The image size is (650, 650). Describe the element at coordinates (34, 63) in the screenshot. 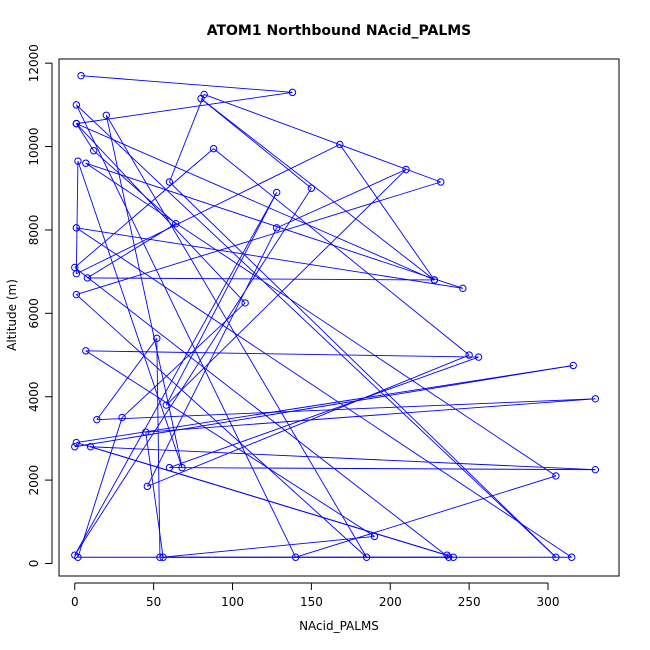

I see `y-tick-label: 12000` at that location.